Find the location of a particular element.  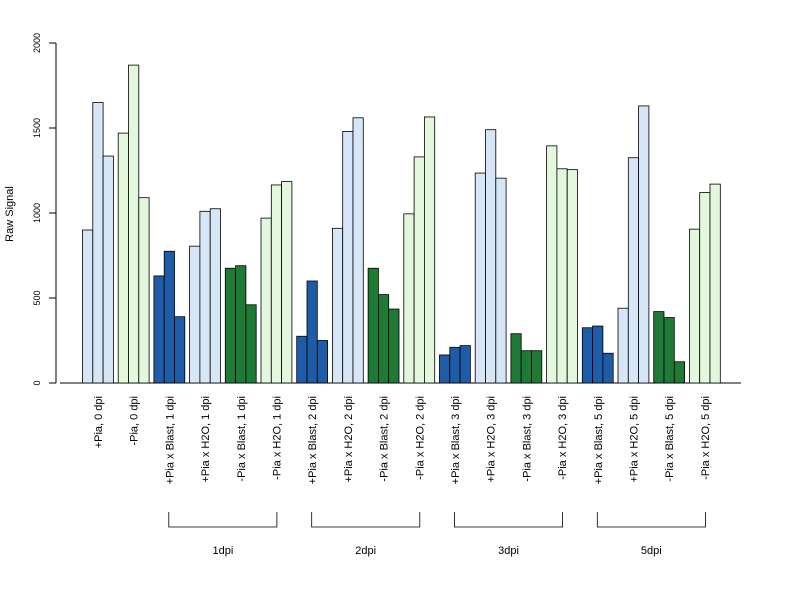

x-tick-label: +Pia x Blast, 3 dpi is located at coordinates (456, 440).